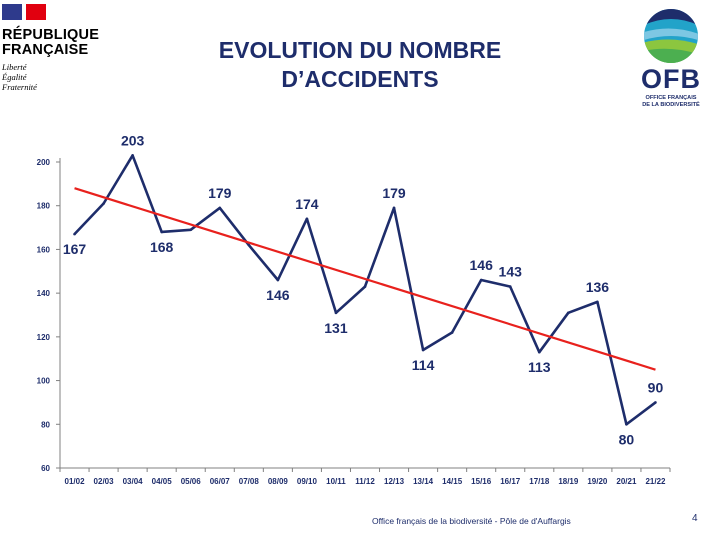 The width and height of the screenshot is (718, 540). What do you see at coordinates (307, 481) in the screenshot?
I see `x-tick-label: 09/10` at bounding box center [307, 481].